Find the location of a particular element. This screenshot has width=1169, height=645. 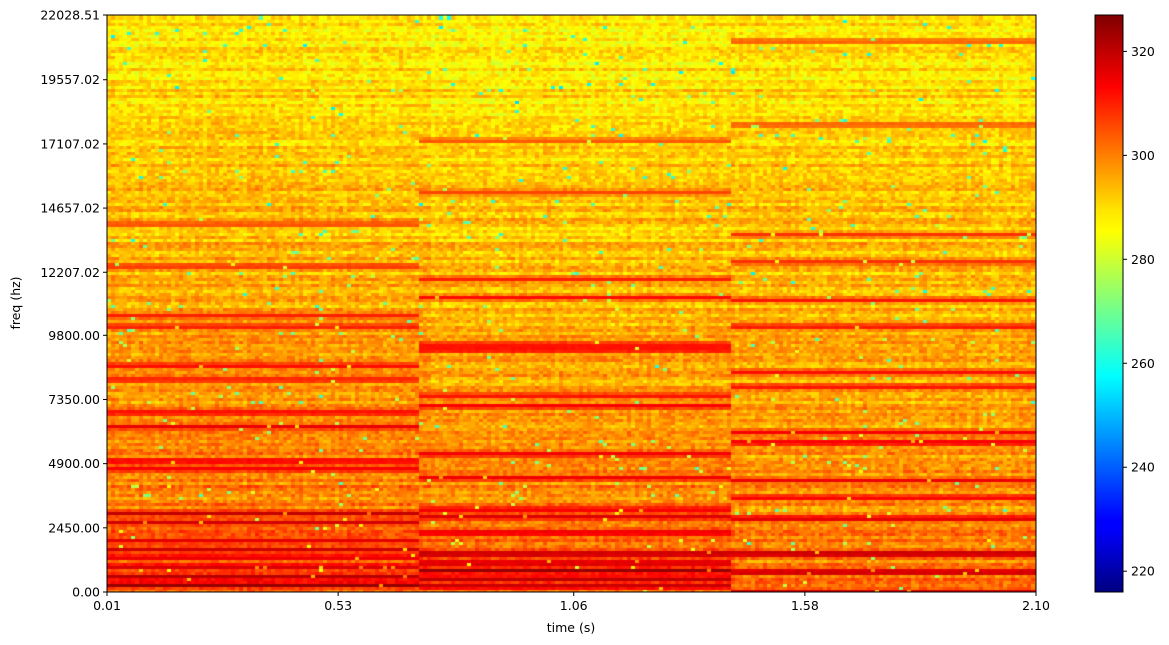

colorbar-tick-label: 300 is located at coordinates (1143, 155).